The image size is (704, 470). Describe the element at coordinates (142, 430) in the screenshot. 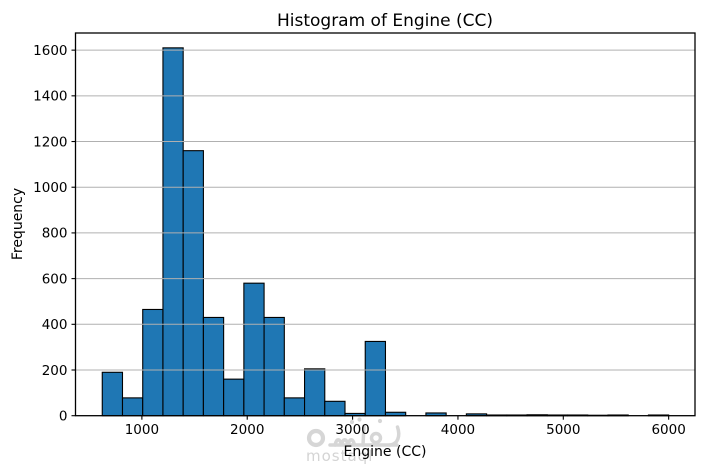

I see `x-tick-label: 1000` at that location.